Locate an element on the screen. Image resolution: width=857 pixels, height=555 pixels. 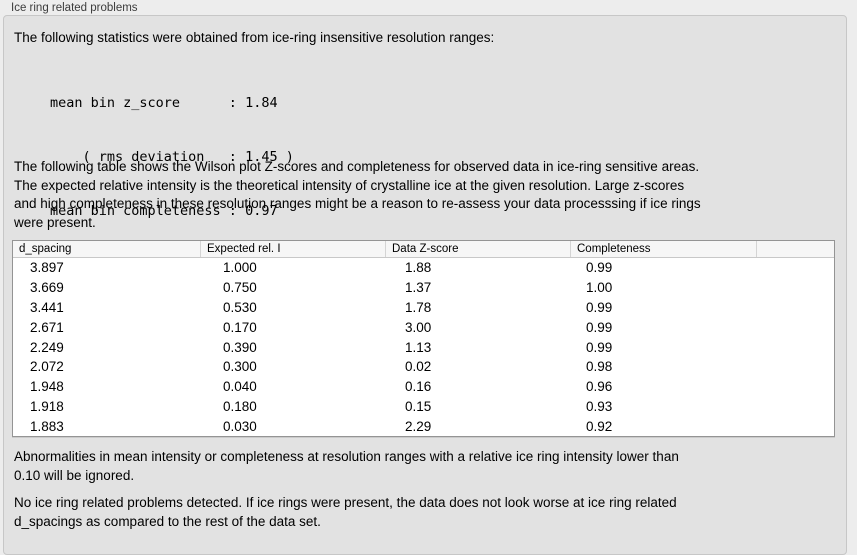
table-row: 1.948 0.040 0.16 0.96 is located at coordinates (423, 387).